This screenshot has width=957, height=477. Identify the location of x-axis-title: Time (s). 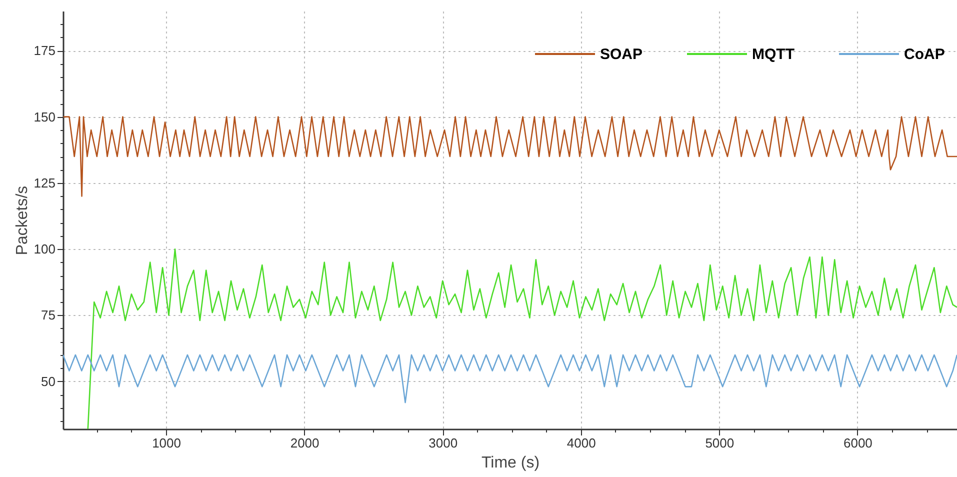
(510, 463).